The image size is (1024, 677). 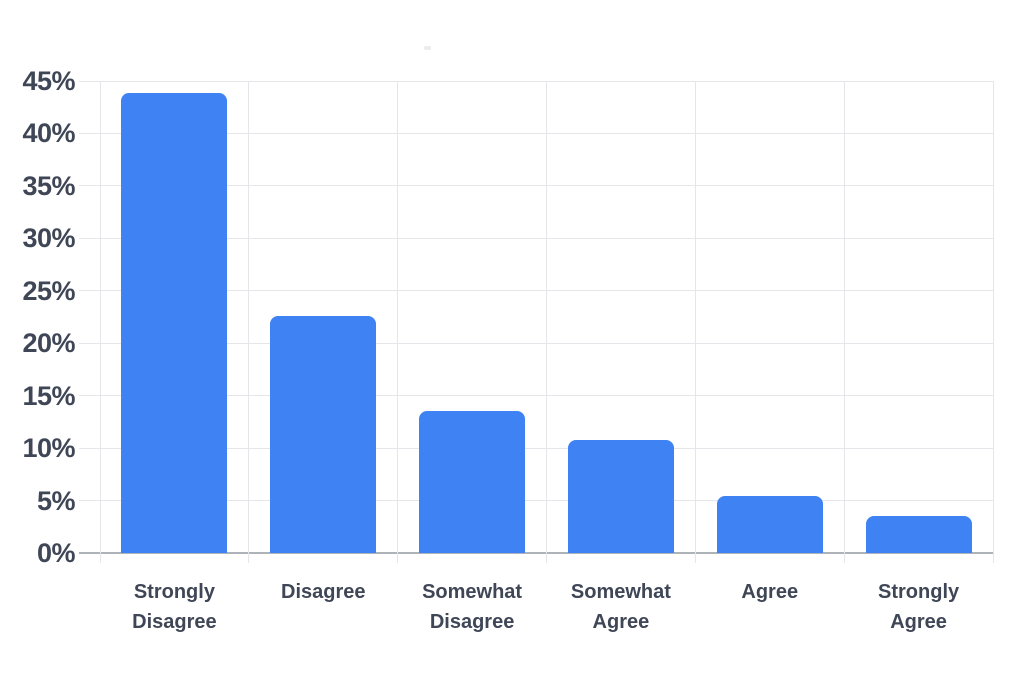 What do you see at coordinates (174, 322) in the screenshot?
I see `bar-strongly-disagree` at bounding box center [174, 322].